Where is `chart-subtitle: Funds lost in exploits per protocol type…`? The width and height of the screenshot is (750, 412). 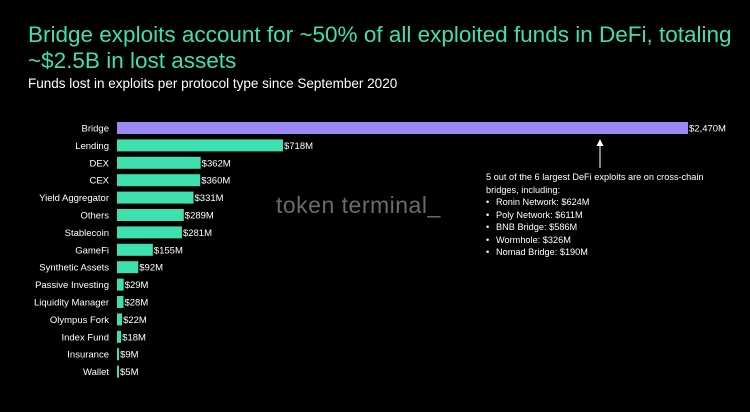 chart-subtitle: Funds lost in exploits per protocol type… is located at coordinates (213, 83).